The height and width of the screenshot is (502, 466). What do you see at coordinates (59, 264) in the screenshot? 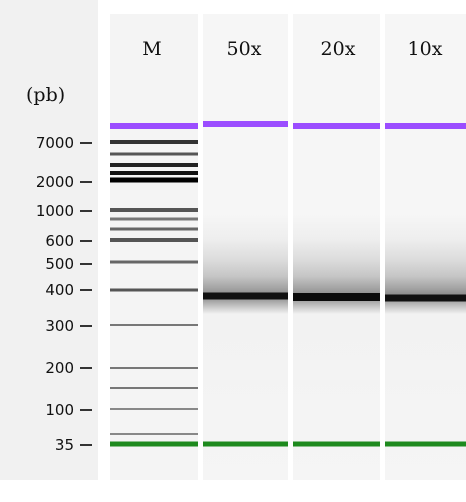
I see `size-label-500: 500` at bounding box center [59, 264].